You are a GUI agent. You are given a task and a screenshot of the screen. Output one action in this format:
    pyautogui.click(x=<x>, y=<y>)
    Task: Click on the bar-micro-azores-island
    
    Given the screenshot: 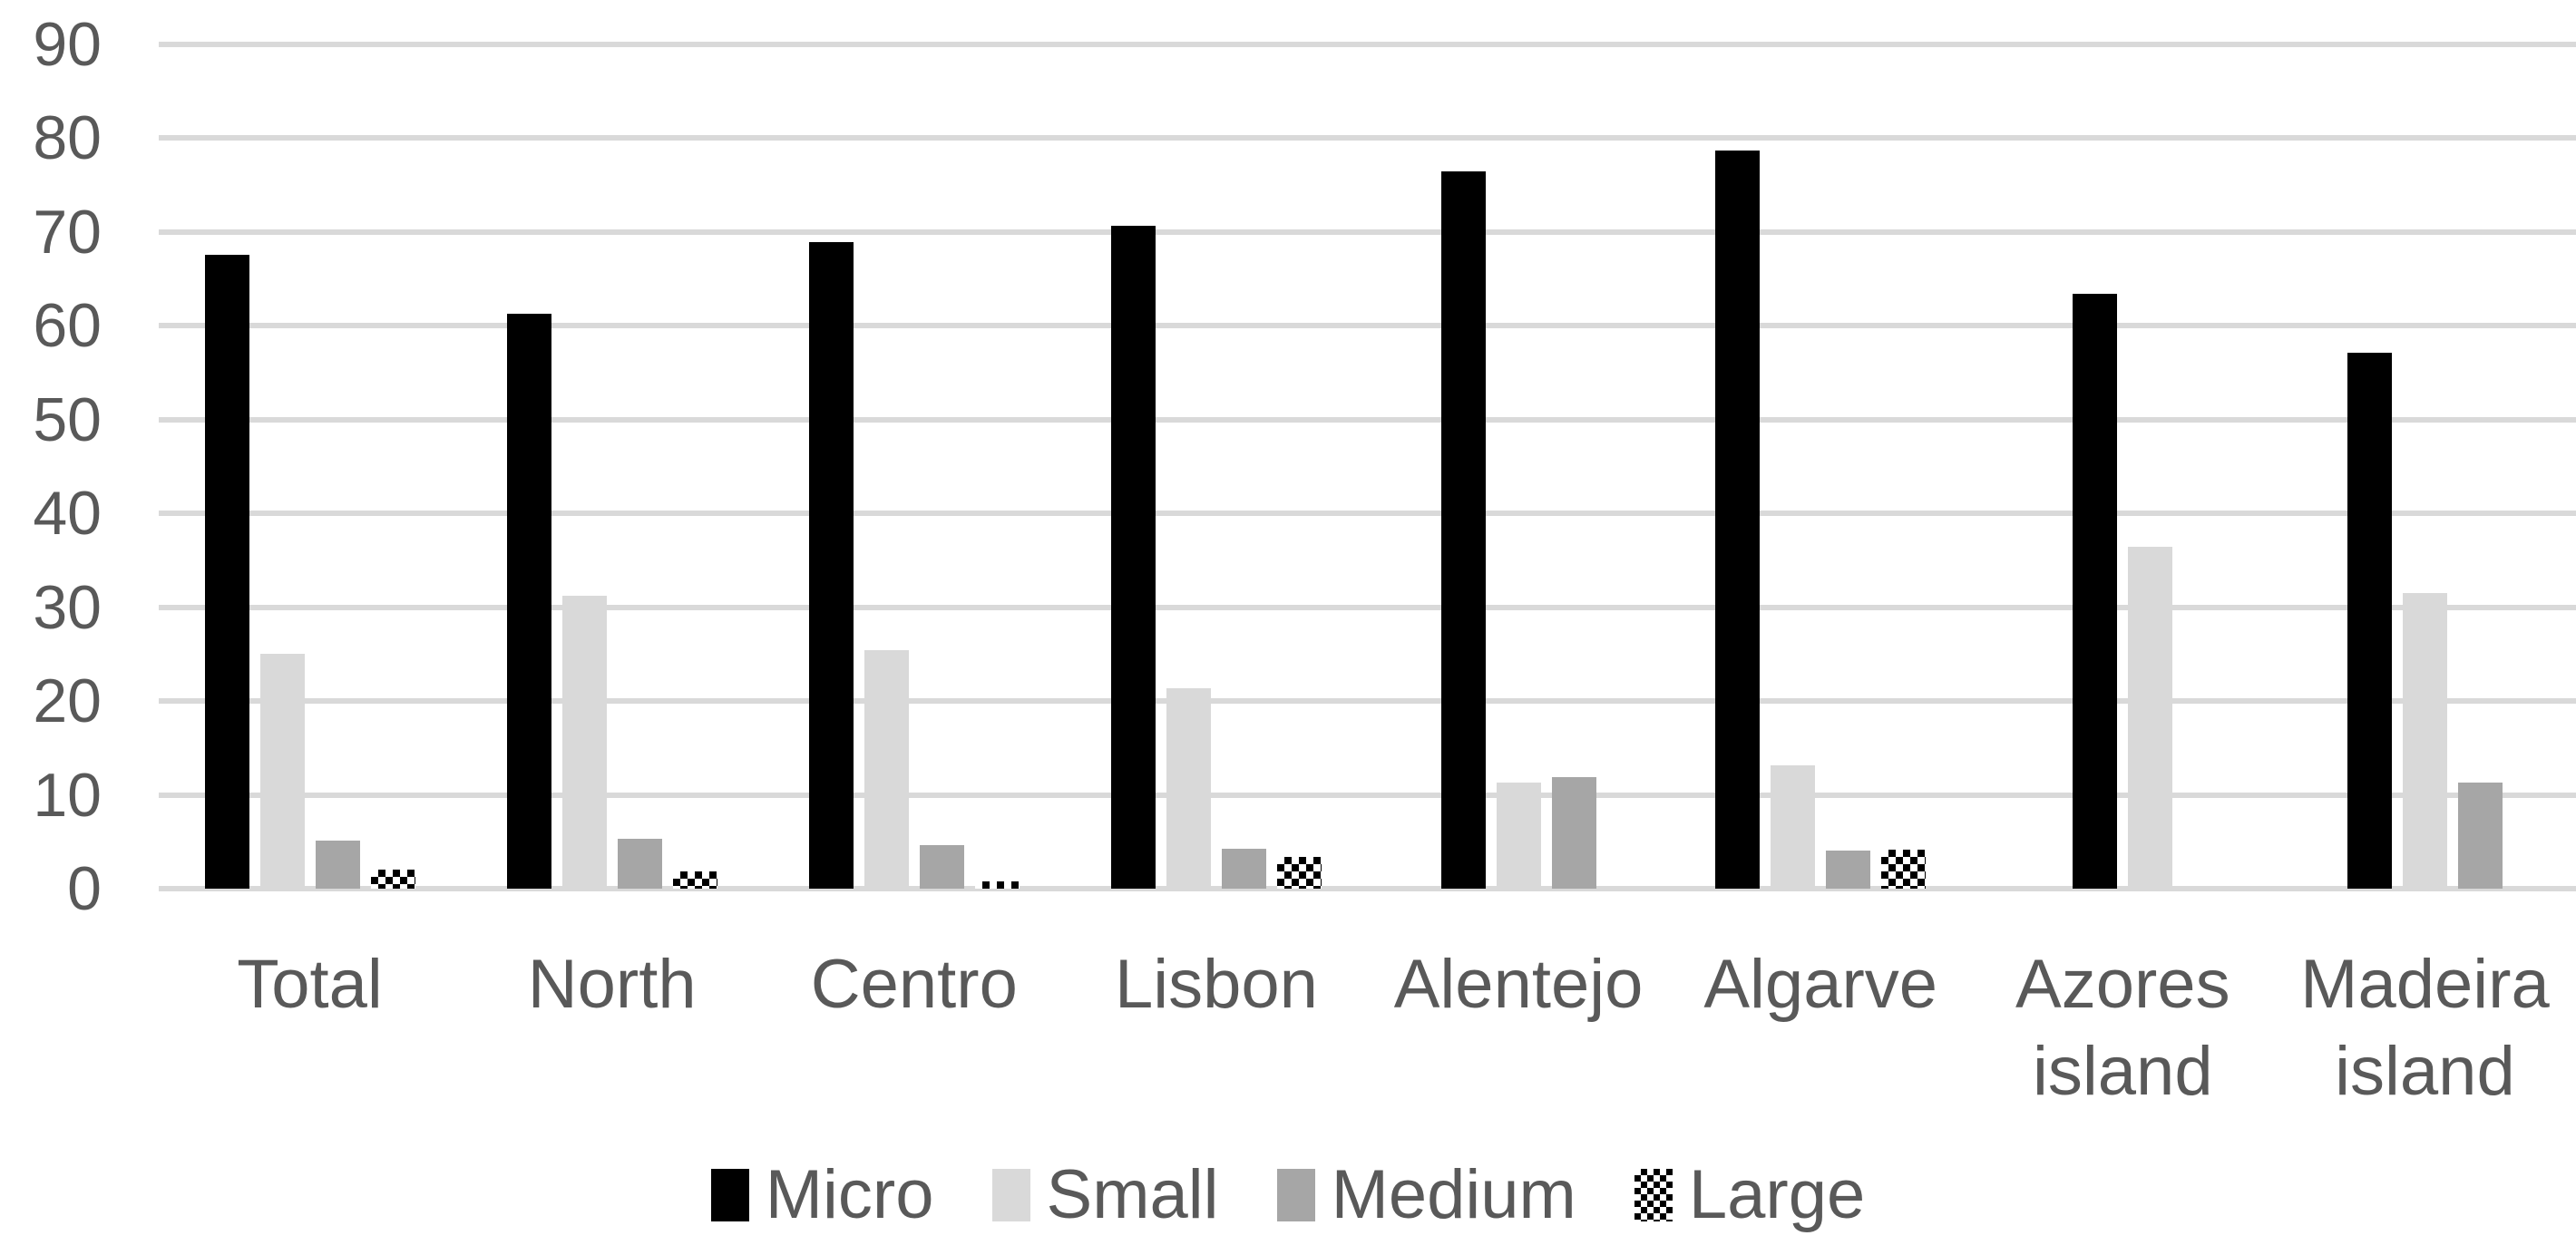 What is the action you would take?
    pyautogui.click(x=2095, y=591)
    